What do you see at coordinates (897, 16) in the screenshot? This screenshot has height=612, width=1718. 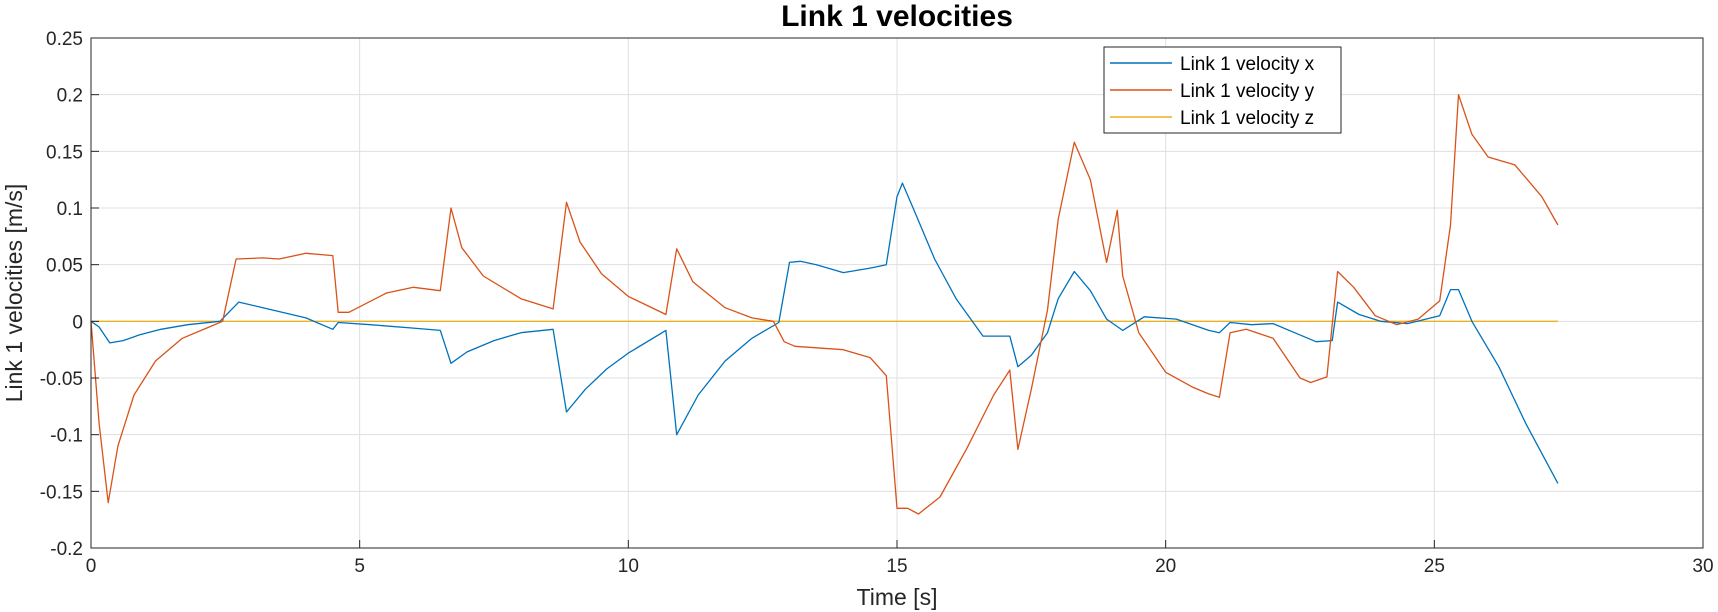 I see `chart-title: Link 1 velocities` at bounding box center [897, 16].